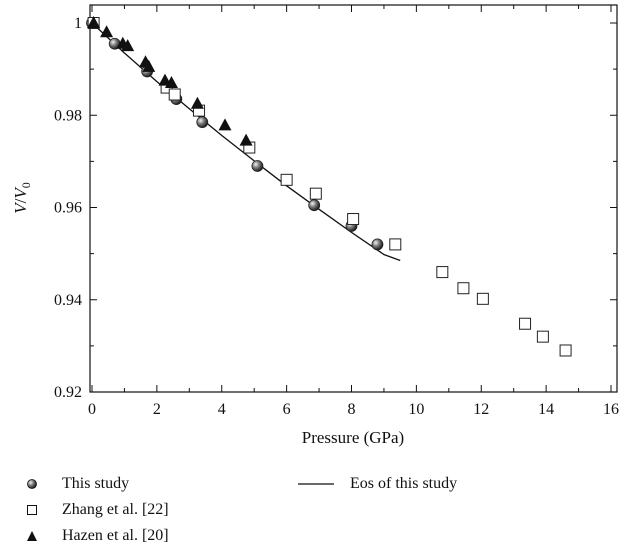 The height and width of the screenshot is (558, 626). I want to click on x-axis-title: Pressure (GPa), so click(353, 437).